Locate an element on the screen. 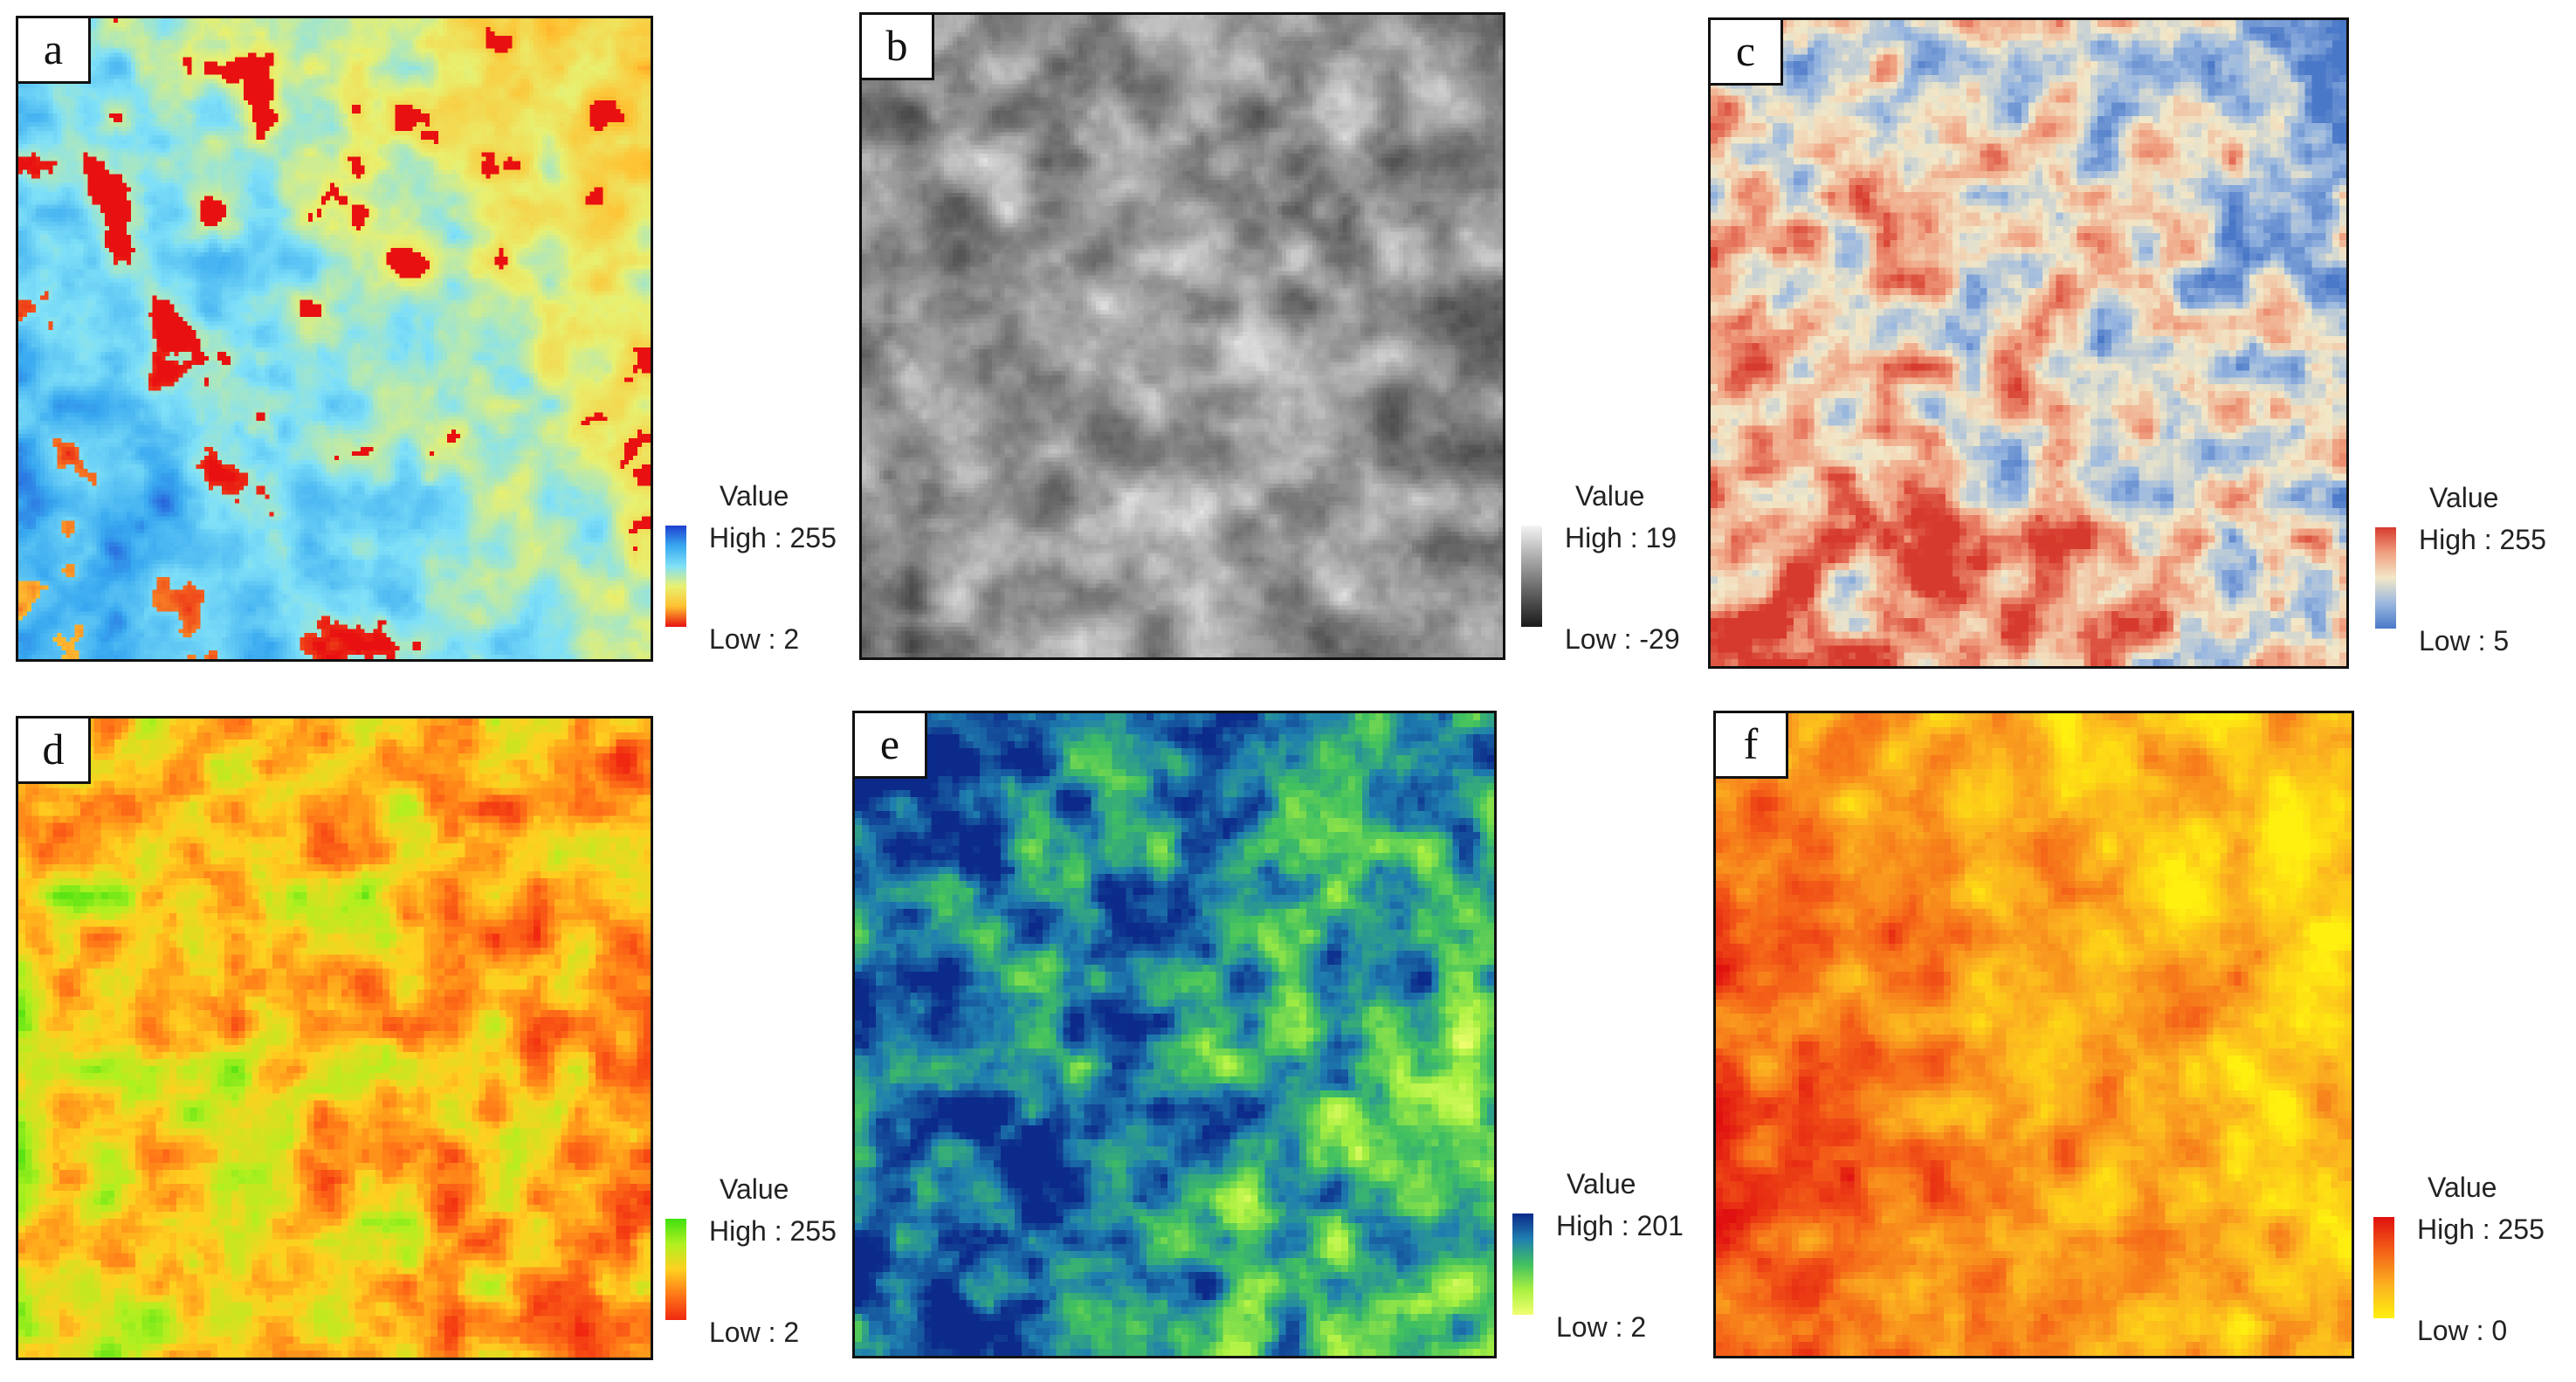  raster-canvas-e is located at coordinates (1174, 1034).